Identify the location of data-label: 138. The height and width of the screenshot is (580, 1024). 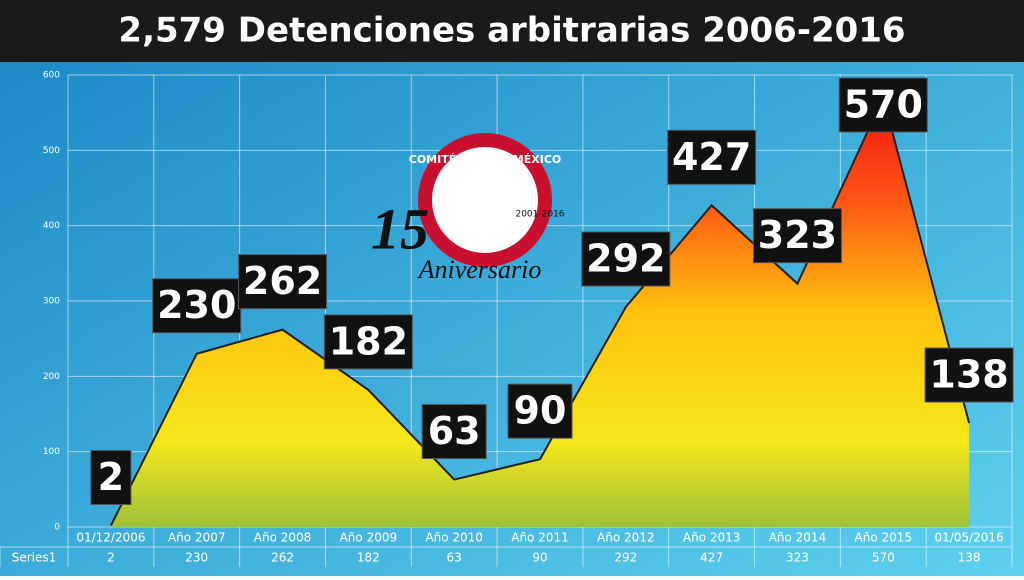
(968, 375).